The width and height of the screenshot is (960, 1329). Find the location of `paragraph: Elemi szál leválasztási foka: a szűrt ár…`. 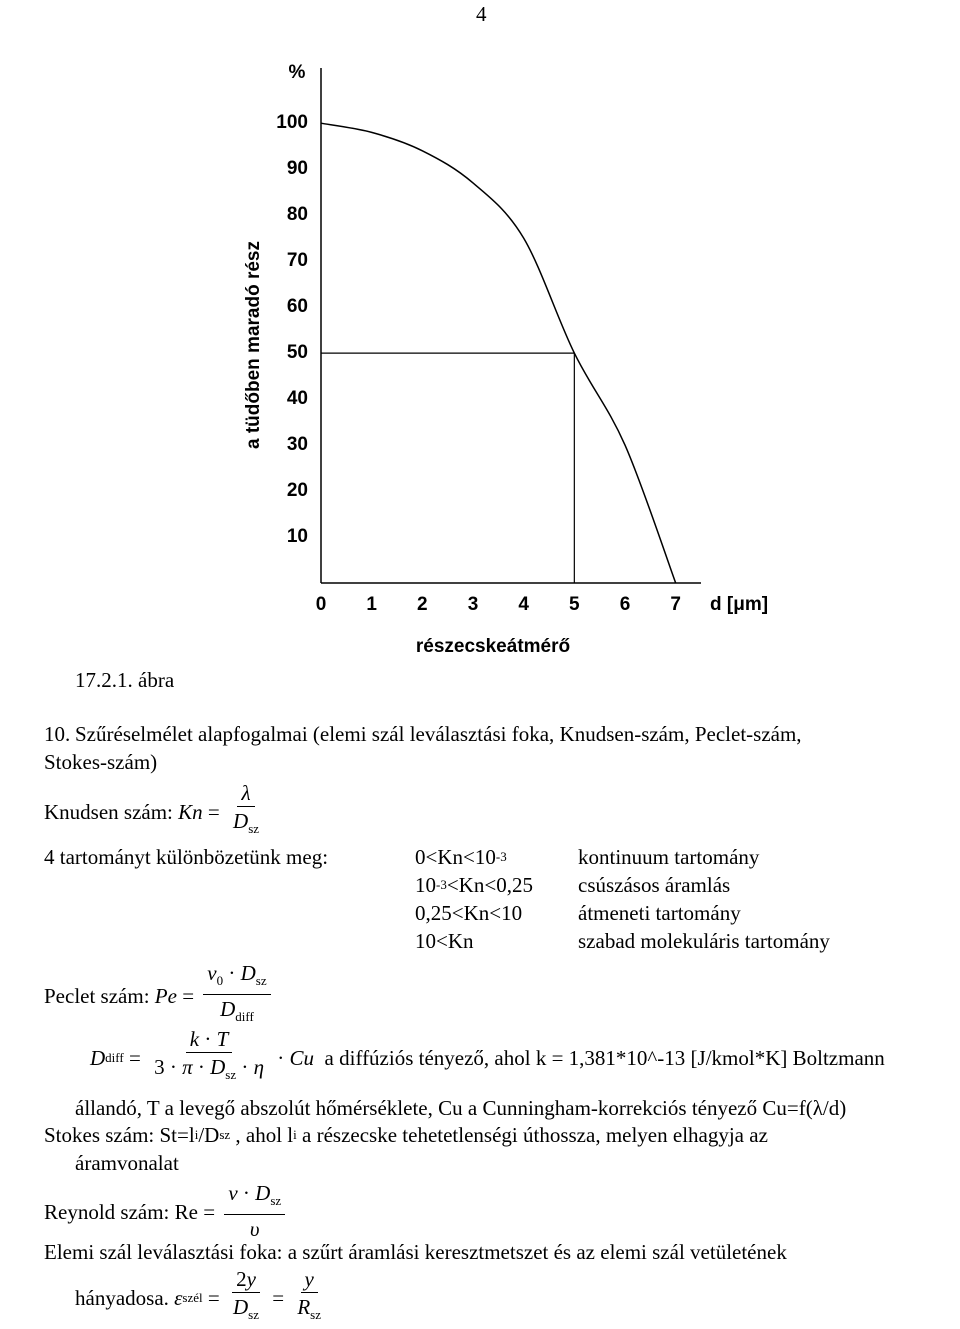

paragraph: Elemi szál leválasztási foka: a szűrt ár… is located at coordinates (415, 1252).